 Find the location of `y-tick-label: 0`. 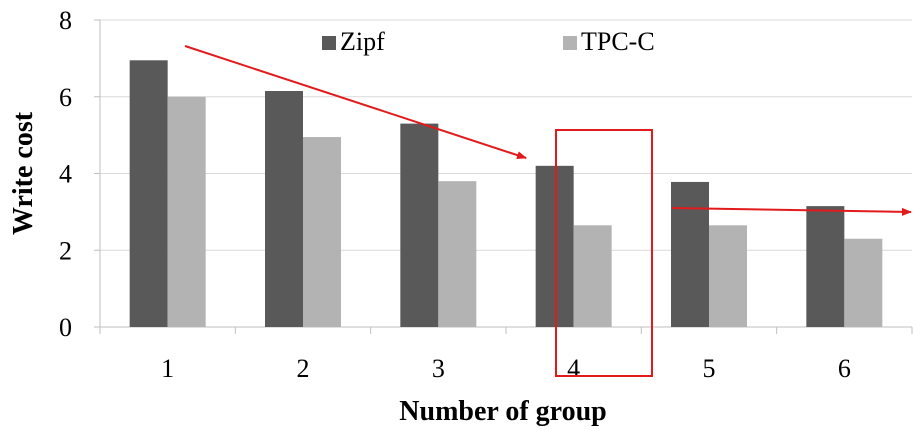

y-tick-label: 0 is located at coordinates (65, 327).